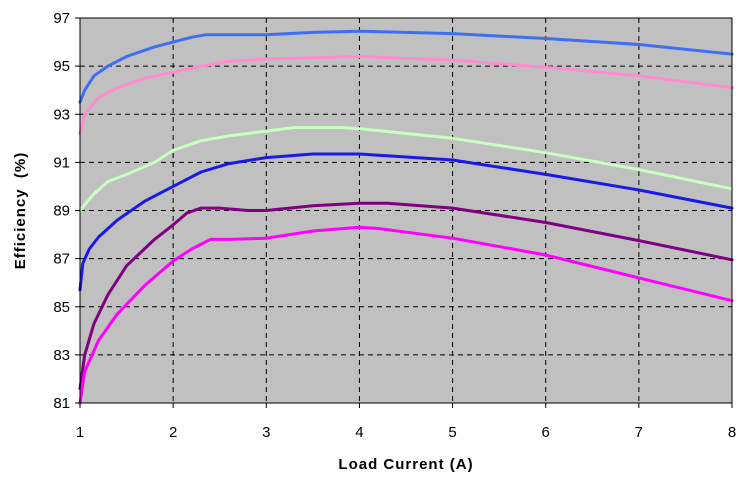  Describe the element at coordinates (61, 114) in the screenshot. I see `y-tick-label: 93` at that location.